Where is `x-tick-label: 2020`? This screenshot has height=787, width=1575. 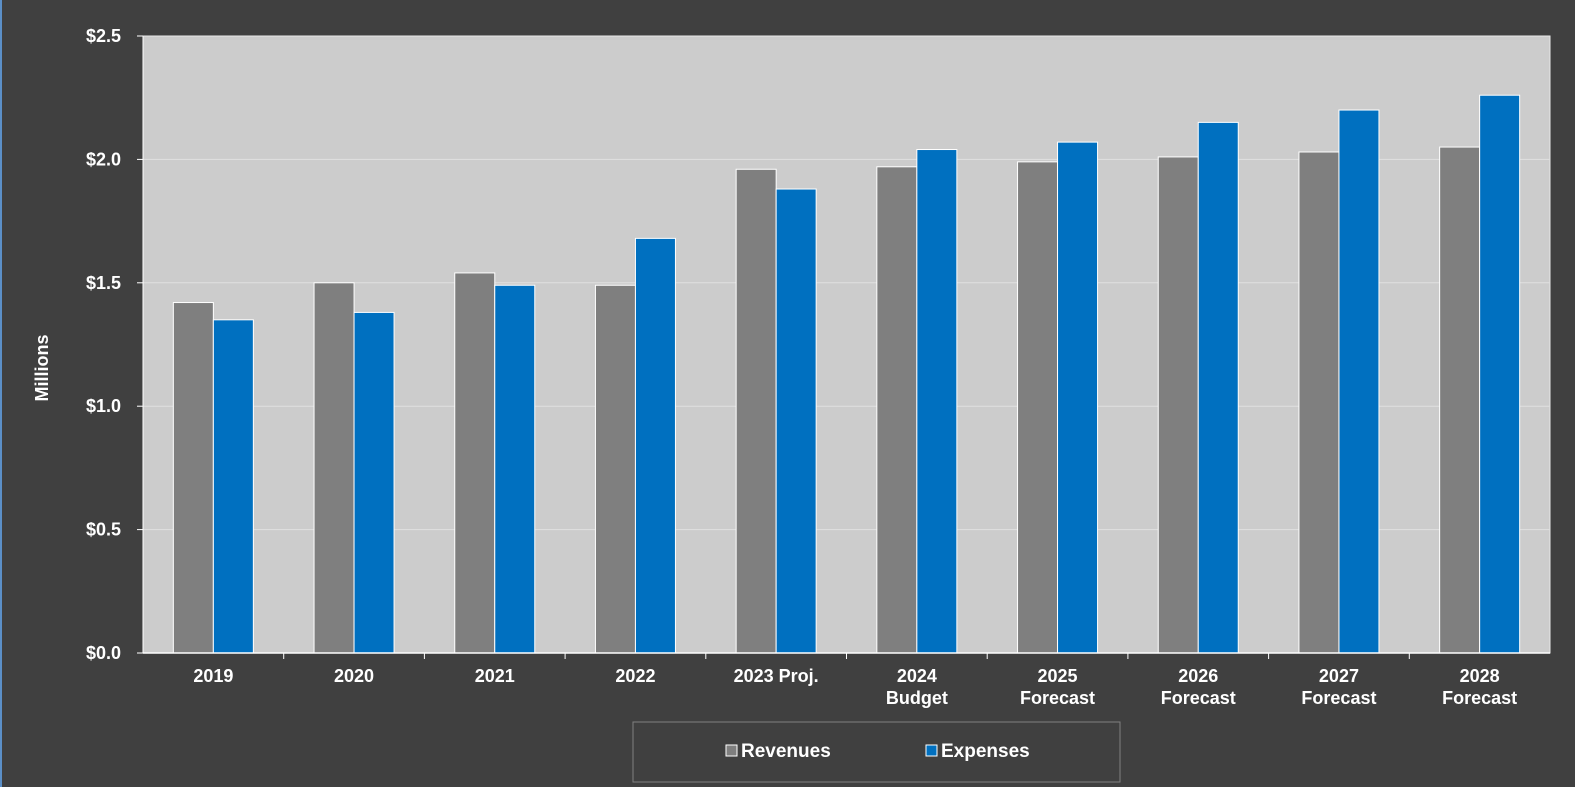 x-tick-label: 2020 is located at coordinates (354, 676).